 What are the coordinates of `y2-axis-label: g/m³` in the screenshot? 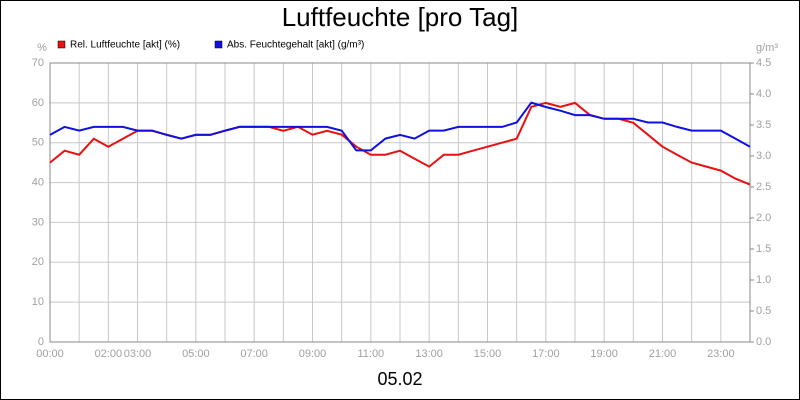 It's located at (767, 48).